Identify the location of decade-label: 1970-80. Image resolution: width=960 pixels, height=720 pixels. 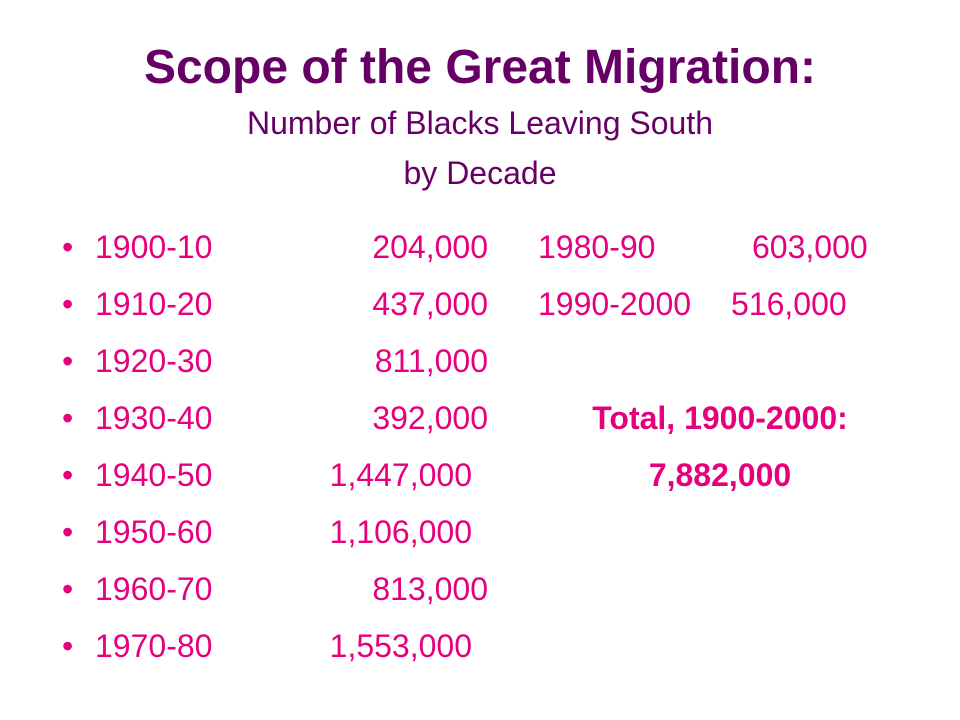
(154, 646).